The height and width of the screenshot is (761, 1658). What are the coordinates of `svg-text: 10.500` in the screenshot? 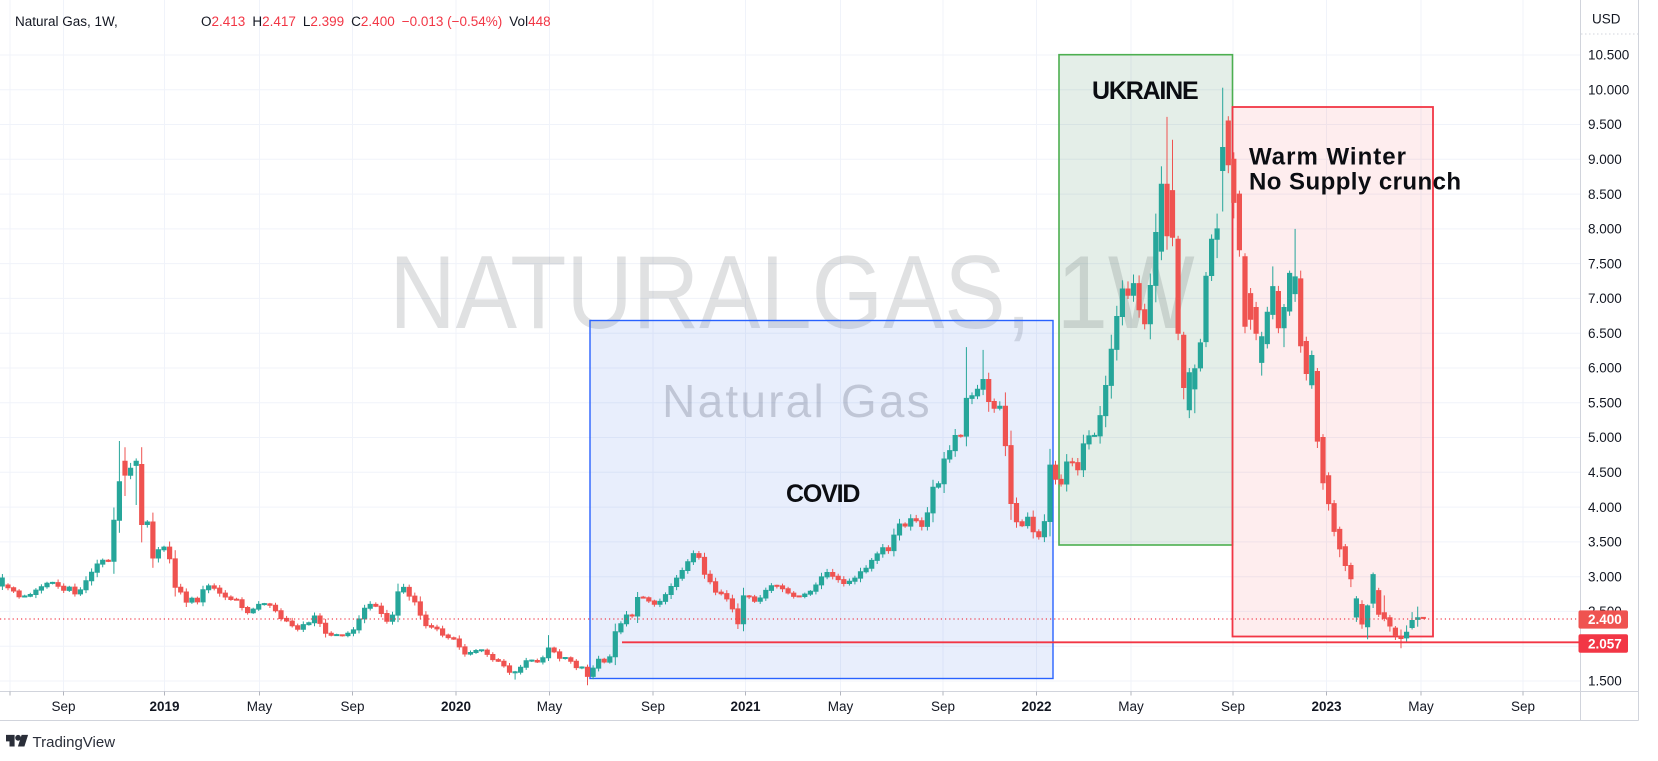 It's located at (1608, 55).